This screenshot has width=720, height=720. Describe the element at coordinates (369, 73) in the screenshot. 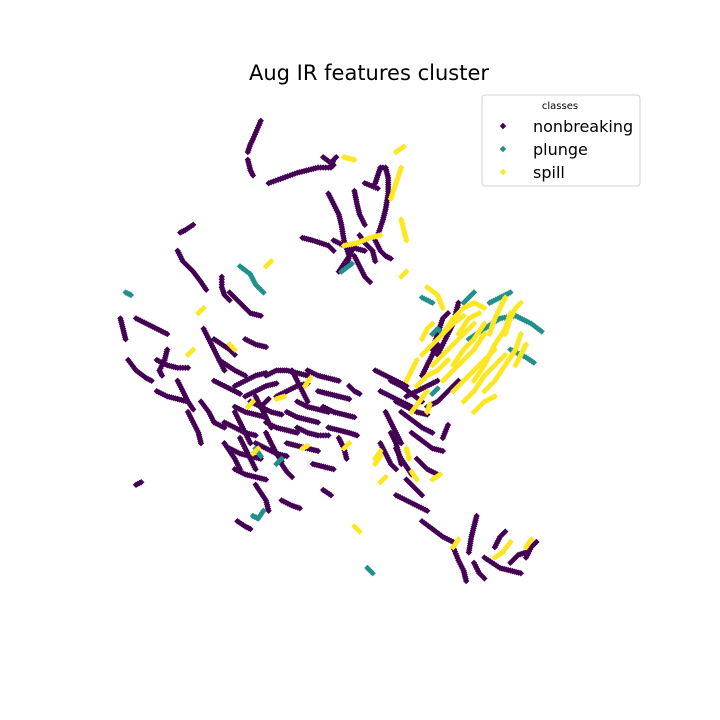

I see `chart-title: Aug IR features cluster` at that location.